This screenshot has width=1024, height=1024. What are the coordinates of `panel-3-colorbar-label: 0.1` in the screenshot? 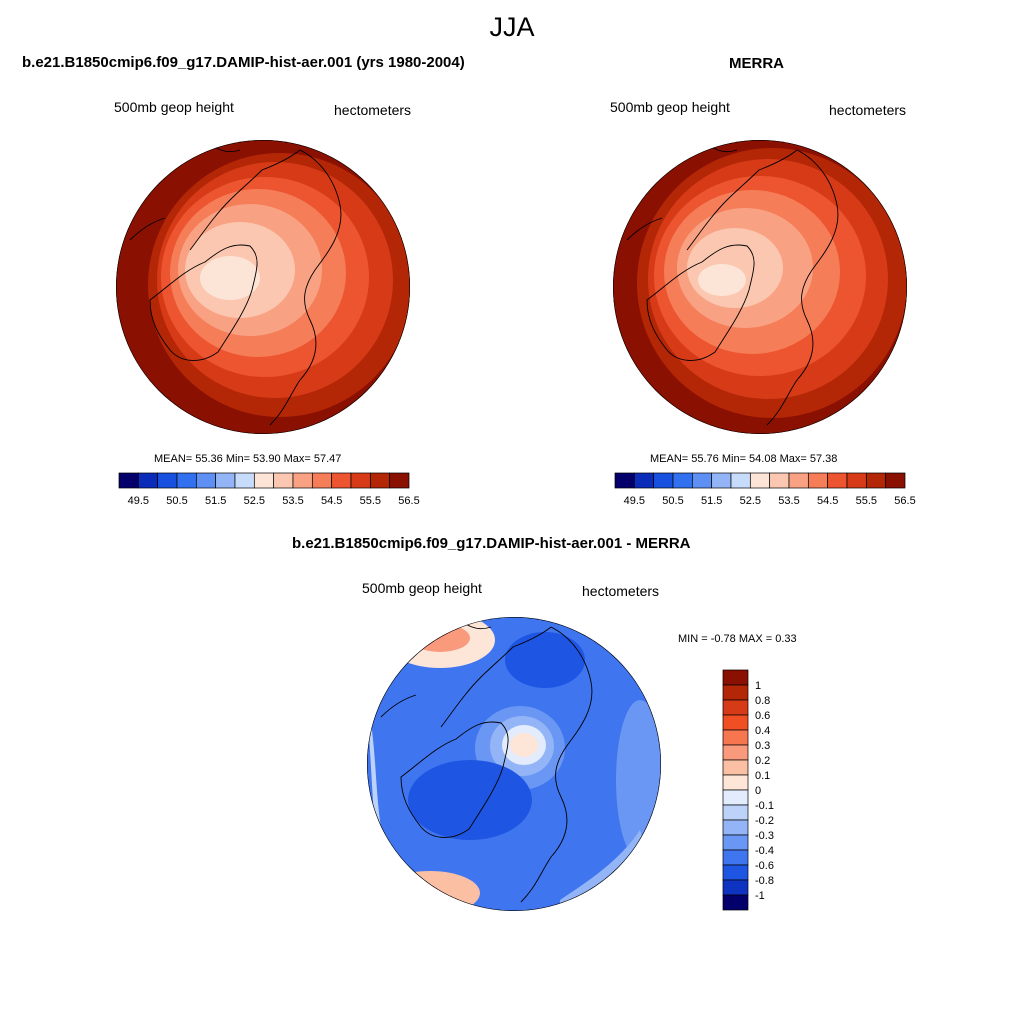 It's located at (762, 776).